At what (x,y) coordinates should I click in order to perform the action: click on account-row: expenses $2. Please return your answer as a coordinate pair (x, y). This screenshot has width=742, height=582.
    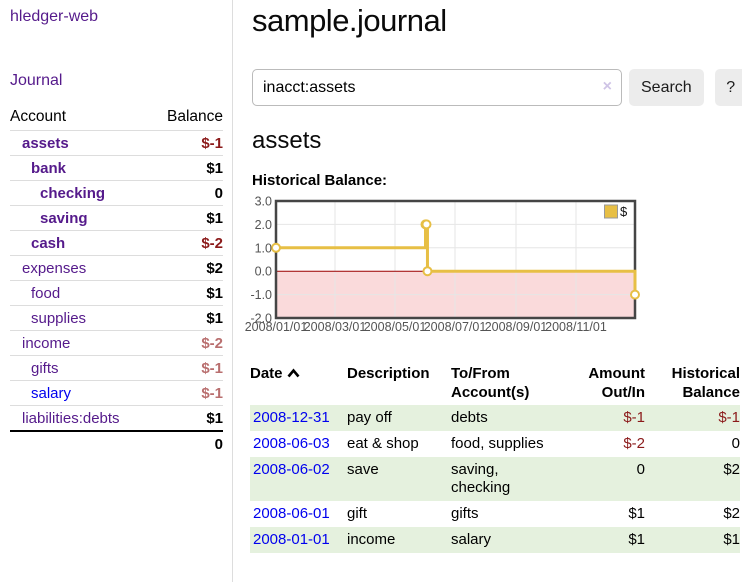
    Looking at the image, I should click on (116, 268).